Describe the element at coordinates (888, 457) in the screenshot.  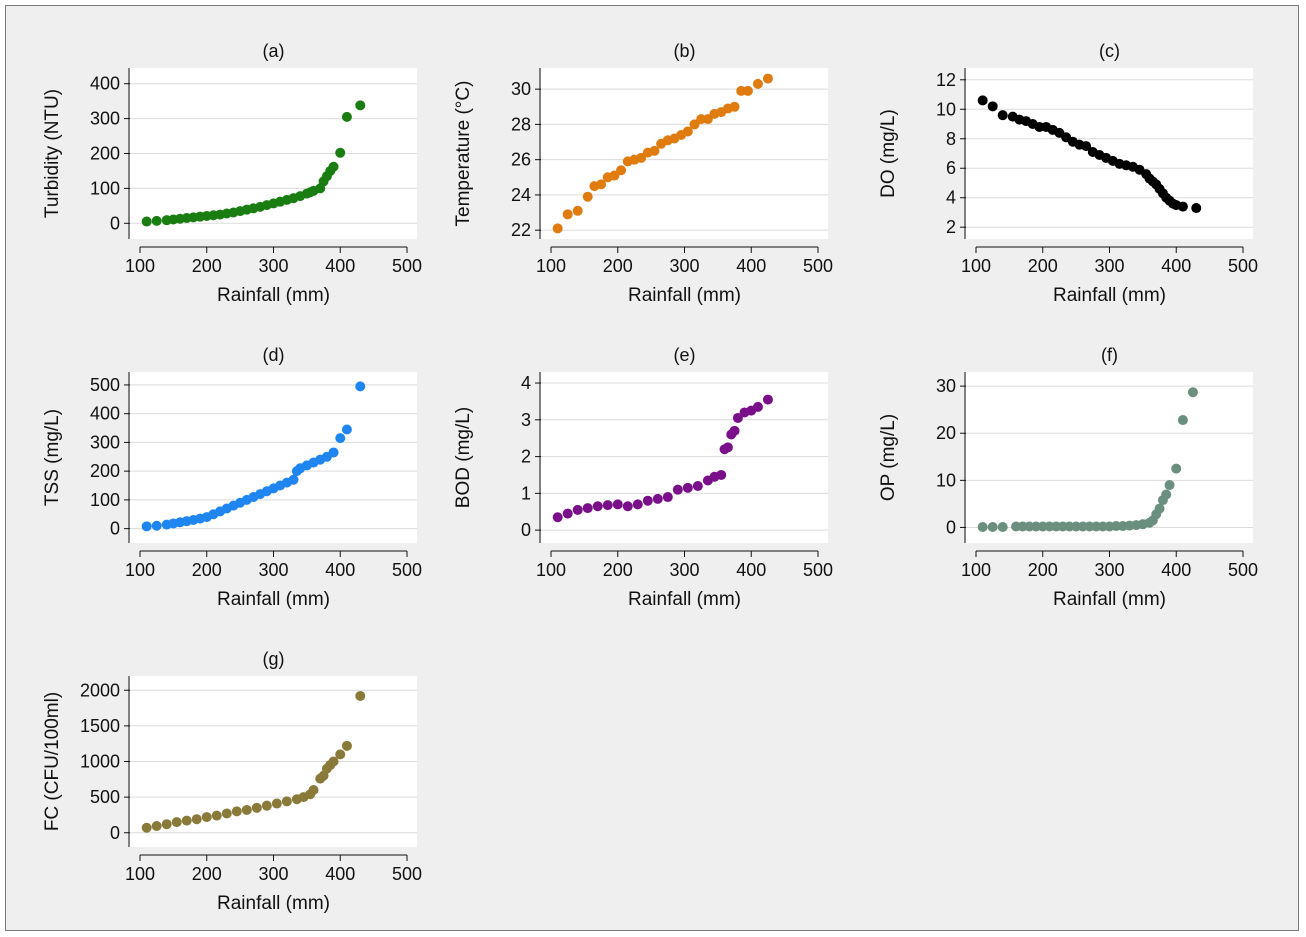
I see `y-axis-label: OP (mg/L)` at that location.